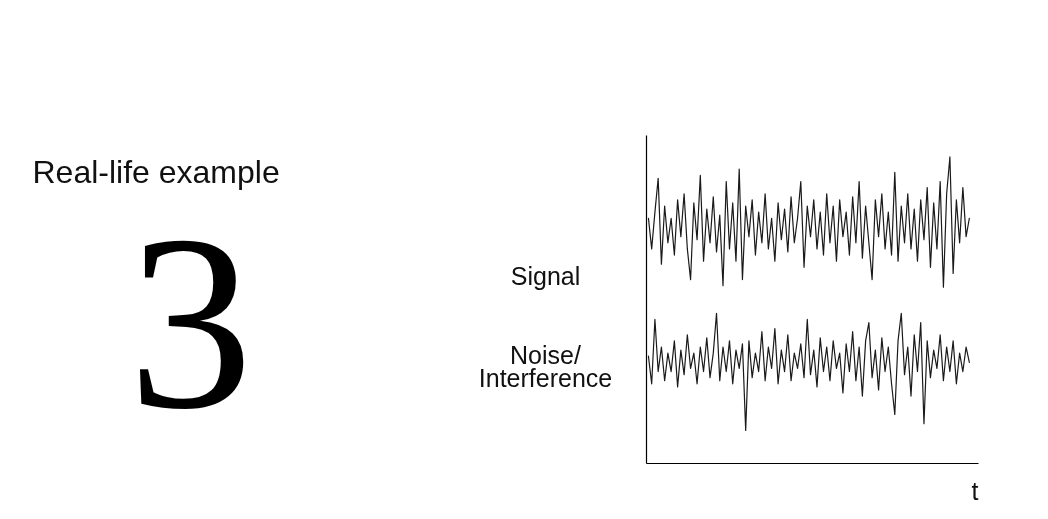  I want to click on series-label: Noise/ Interference, so click(545, 367).